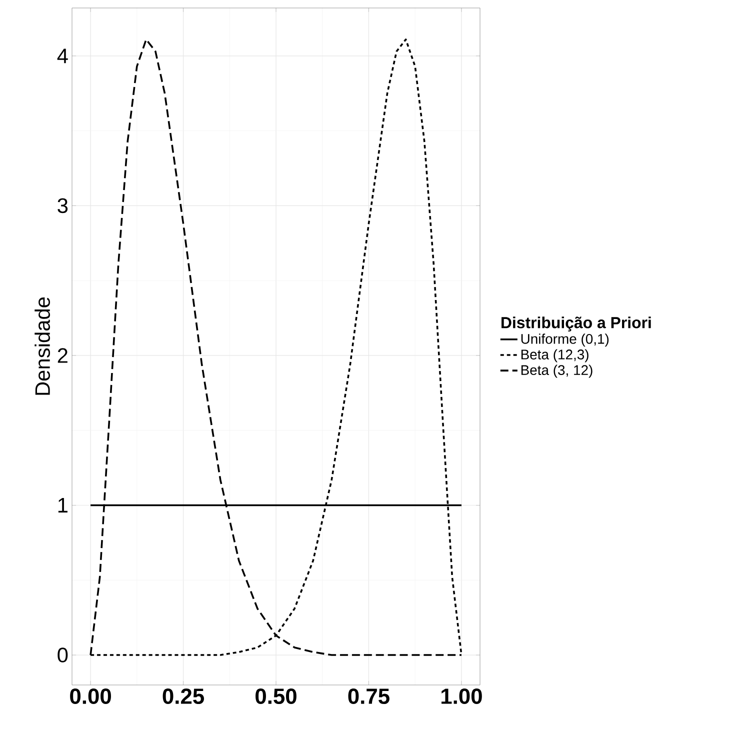 This screenshot has height=729, width=742. What do you see at coordinates (576, 324) in the screenshot?
I see `legend-title: Distribuição a Priori` at bounding box center [576, 324].